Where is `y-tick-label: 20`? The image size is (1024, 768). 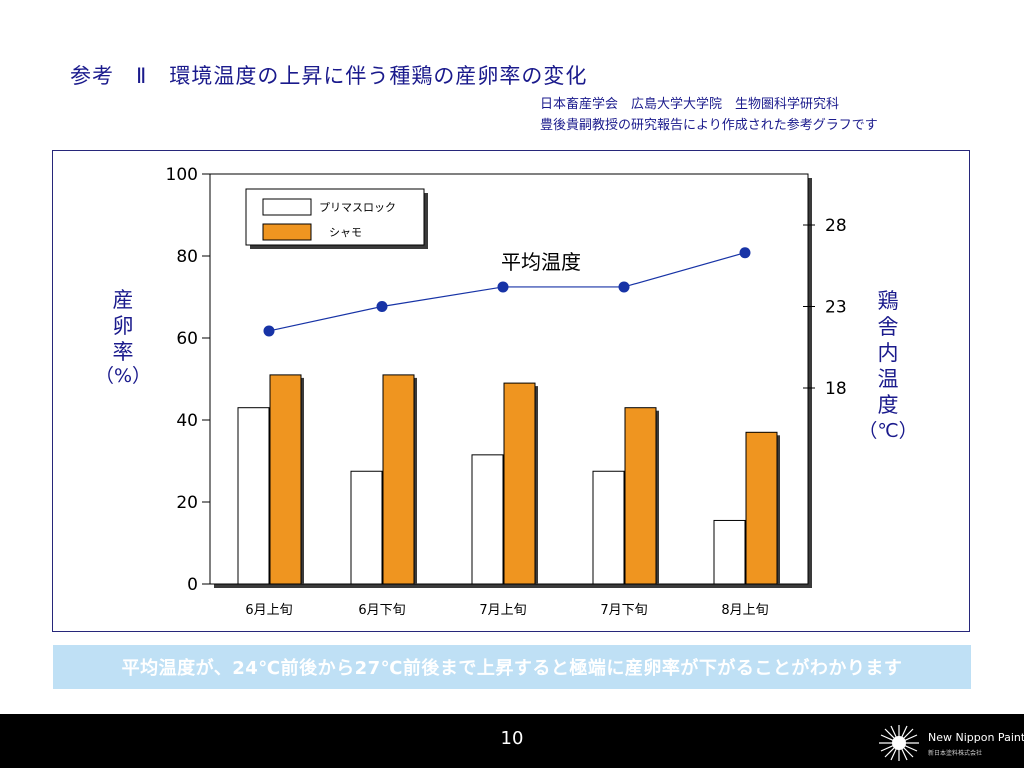
y-tick-label: 20 is located at coordinates (187, 503).